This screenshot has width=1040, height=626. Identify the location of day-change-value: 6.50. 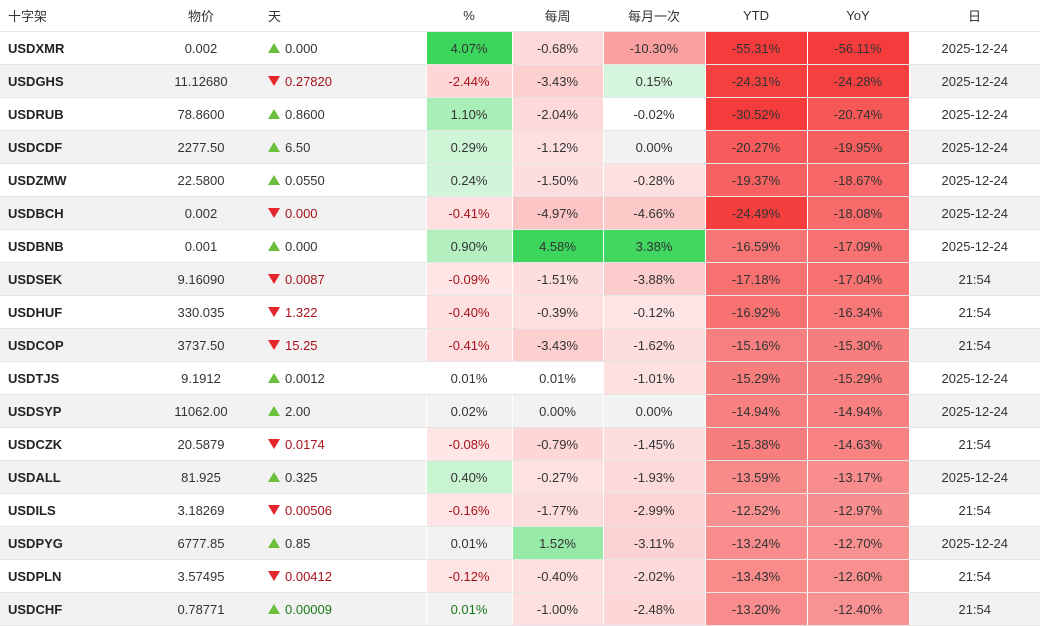
(298, 147).